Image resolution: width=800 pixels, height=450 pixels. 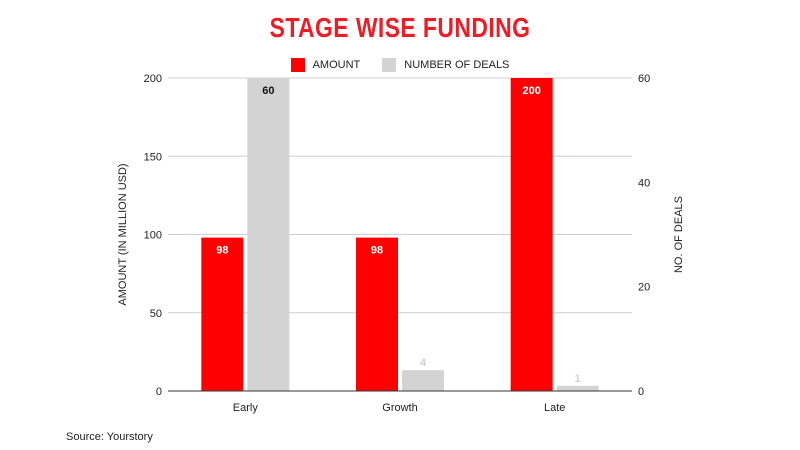 What do you see at coordinates (423, 363) in the screenshot?
I see `data-label-deals: 4` at bounding box center [423, 363].